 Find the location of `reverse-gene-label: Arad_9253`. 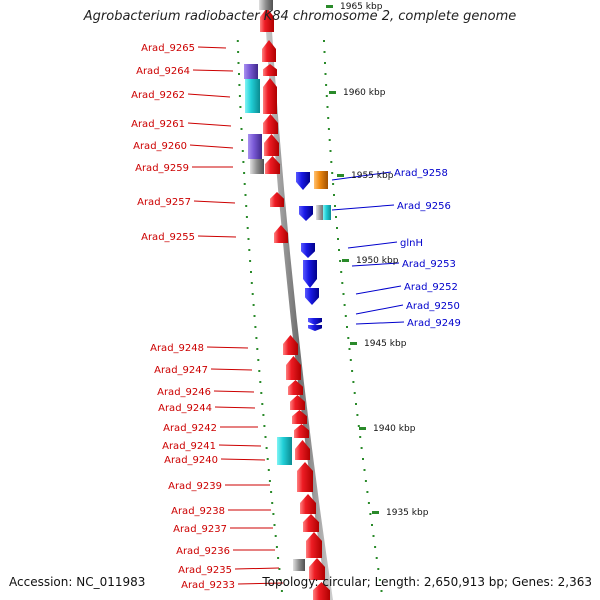

reverse-gene-label: Arad_9253 is located at coordinates (429, 264).